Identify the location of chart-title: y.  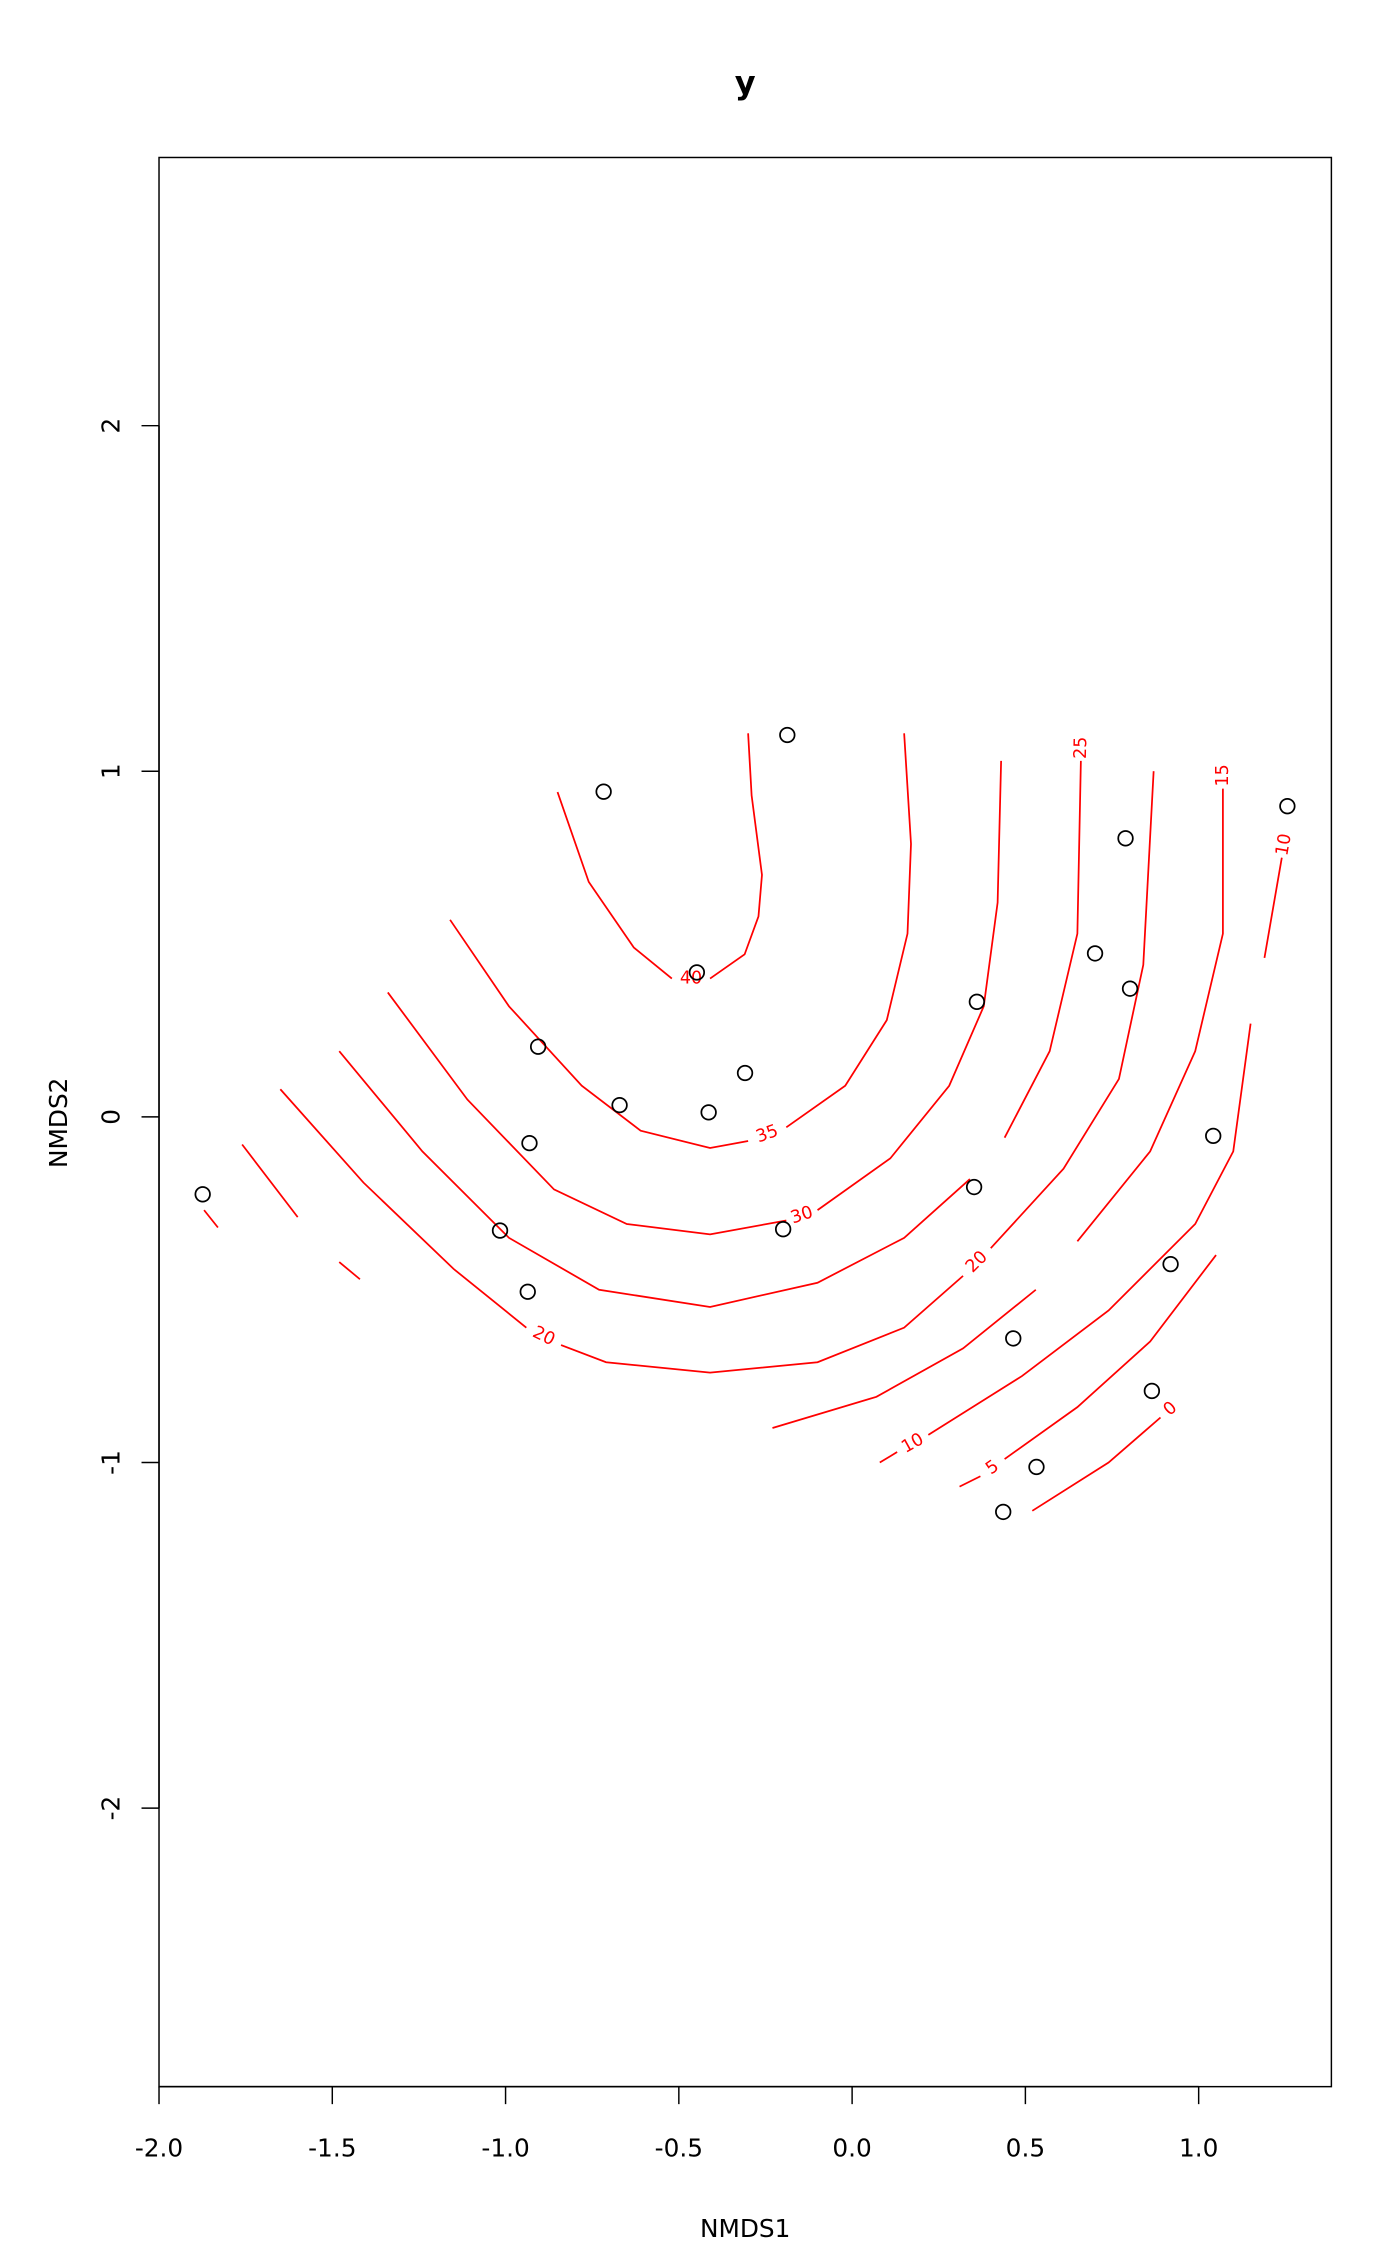
(745, 82).